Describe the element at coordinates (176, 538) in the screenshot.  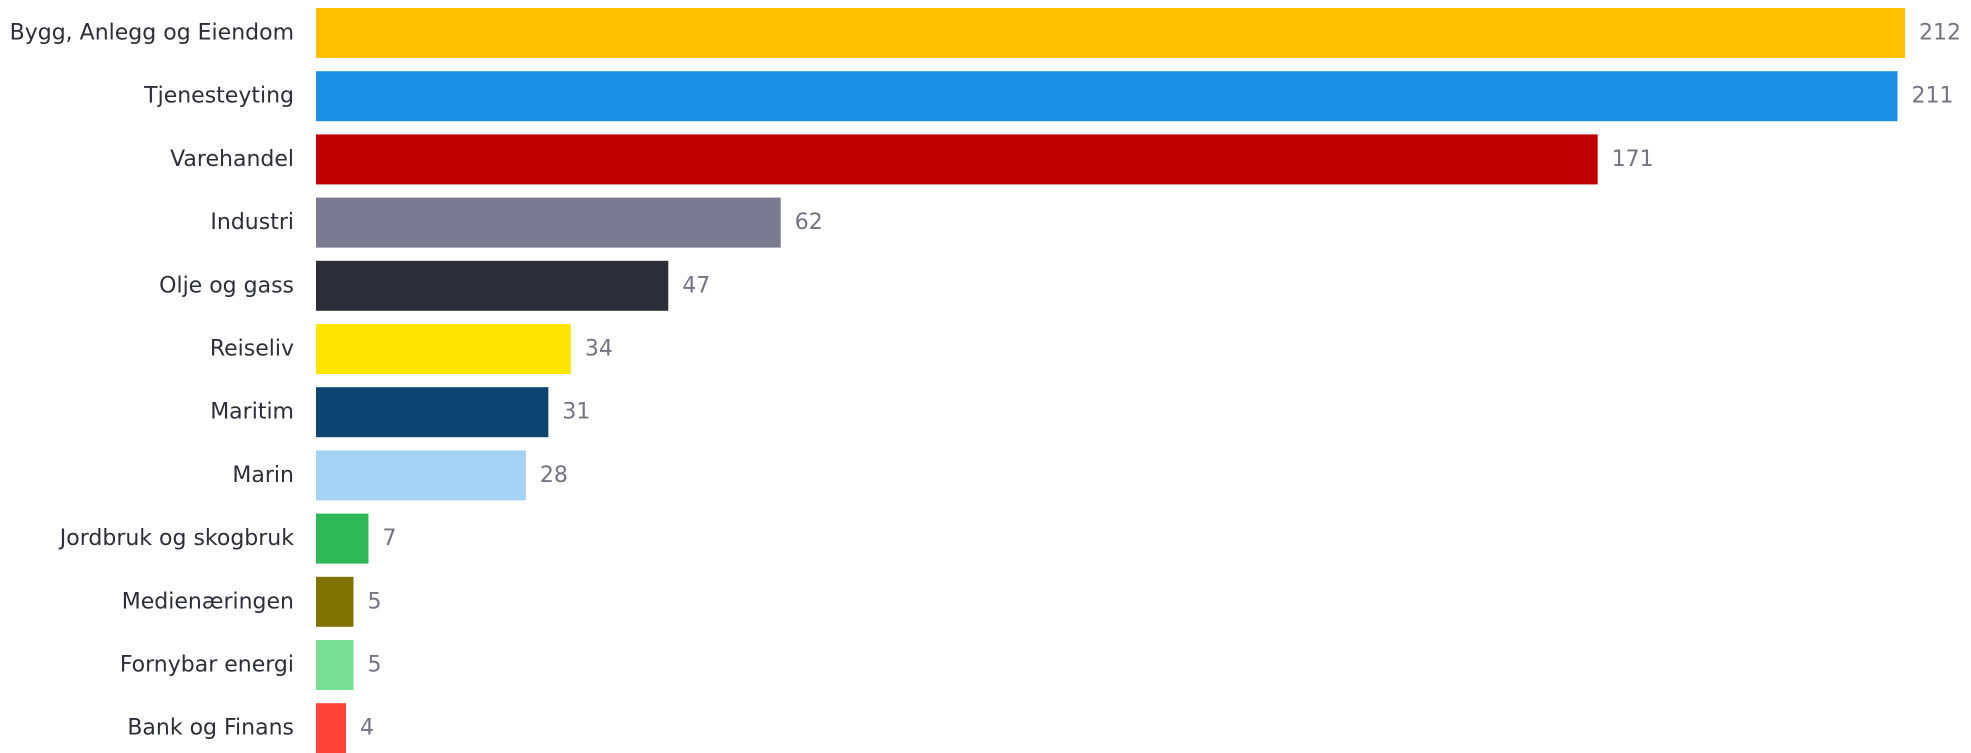
I see `category-label-jordbruk-og-skogbruk: Jordbruk og skogbruk` at that location.